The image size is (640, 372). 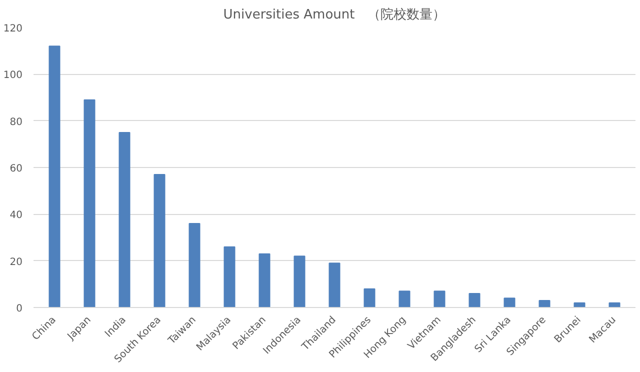 What do you see at coordinates (16, 216) in the screenshot?
I see `y-tick-label: 40` at bounding box center [16, 216].